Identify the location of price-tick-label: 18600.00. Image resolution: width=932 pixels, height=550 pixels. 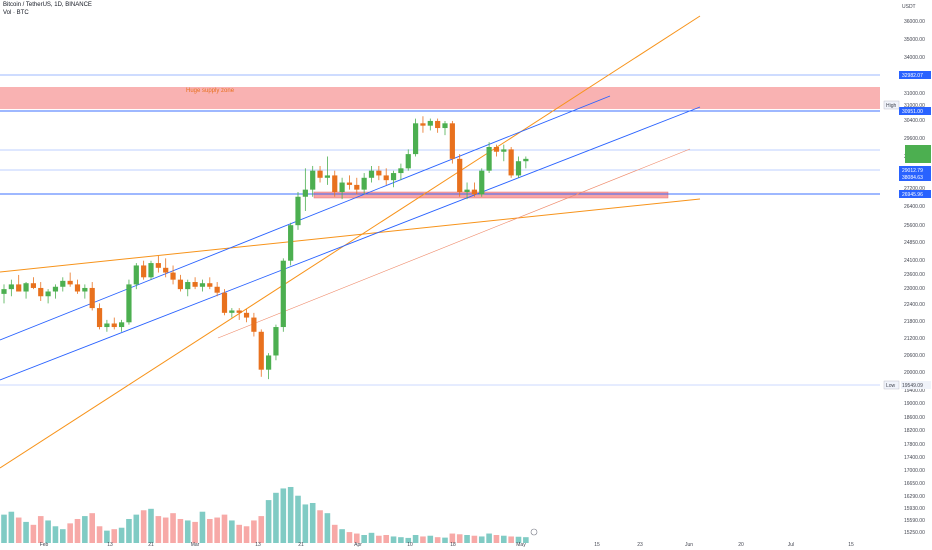
(914, 418).